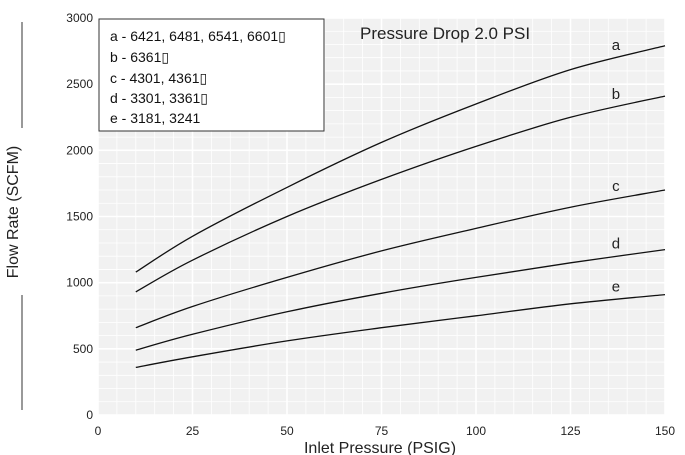 Image resolution: width=685 pixels, height=455 pixels. Describe the element at coordinates (155, 118) in the screenshot. I see `legend-entry-e: e - 3181, 3241` at that location.